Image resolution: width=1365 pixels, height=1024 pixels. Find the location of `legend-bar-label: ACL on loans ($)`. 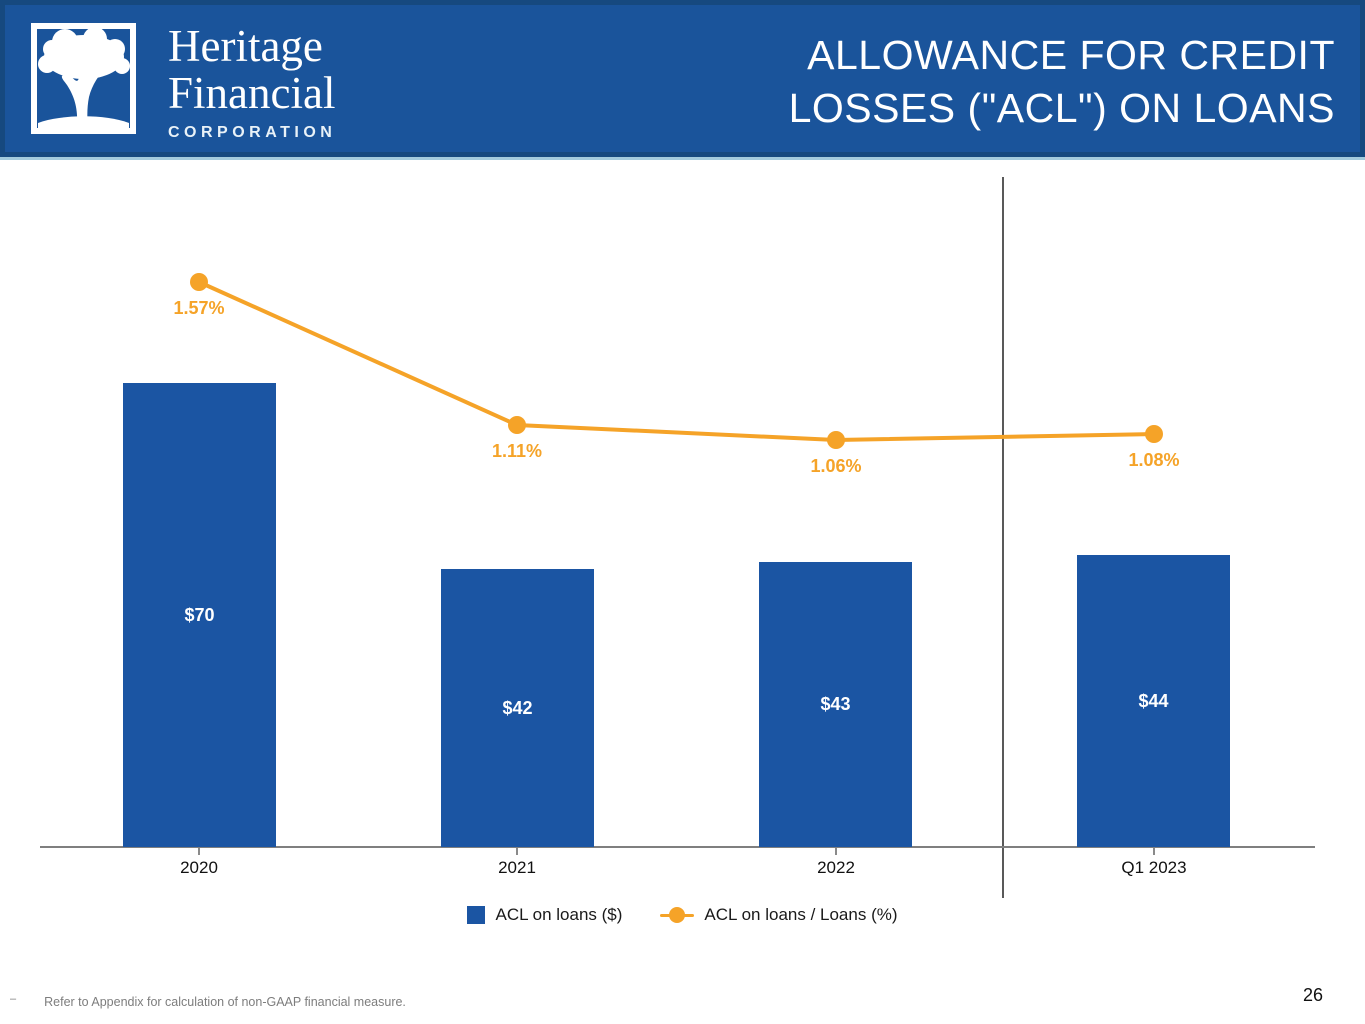

legend-bar-label: ACL on loans ($) is located at coordinates (559, 914).